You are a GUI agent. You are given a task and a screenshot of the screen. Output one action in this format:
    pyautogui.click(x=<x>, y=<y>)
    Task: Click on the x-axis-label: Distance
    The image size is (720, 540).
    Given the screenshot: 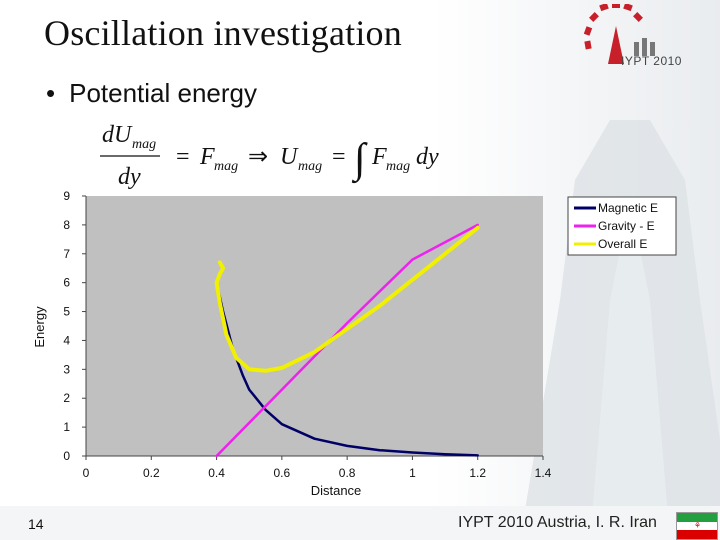 What is the action you would take?
    pyautogui.click(x=336, y=490)
    